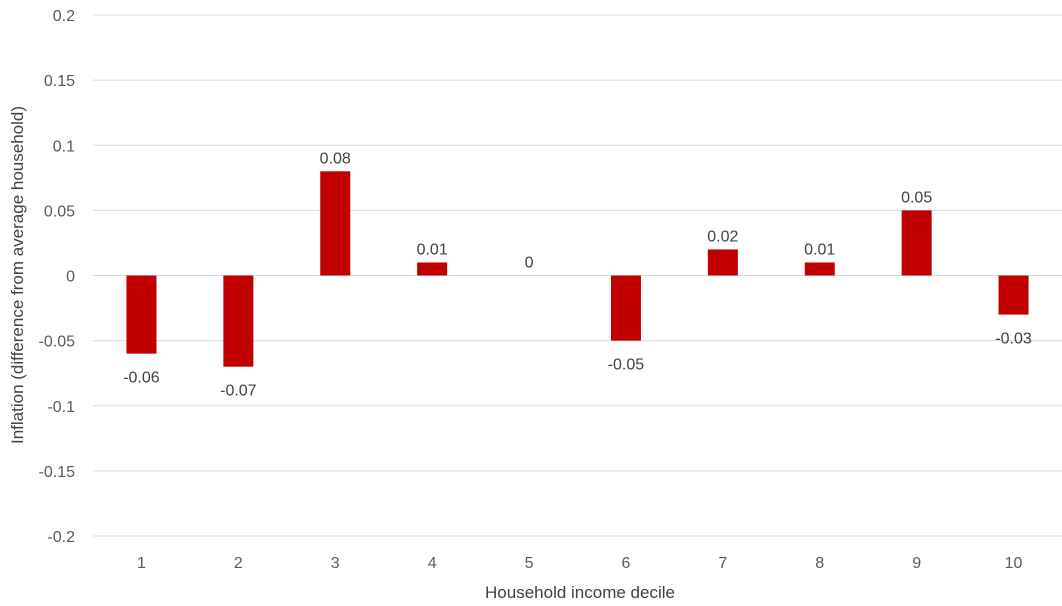  What do you see at coordinates (335, 563) in the screenshot?
I see `x-tick-label: 3` at bounding box center [335, 563].